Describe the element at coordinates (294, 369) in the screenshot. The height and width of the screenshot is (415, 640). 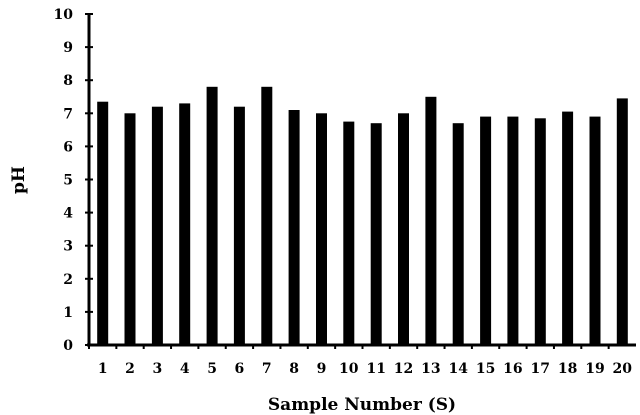
I see `x-tick-label: 8` at that location.